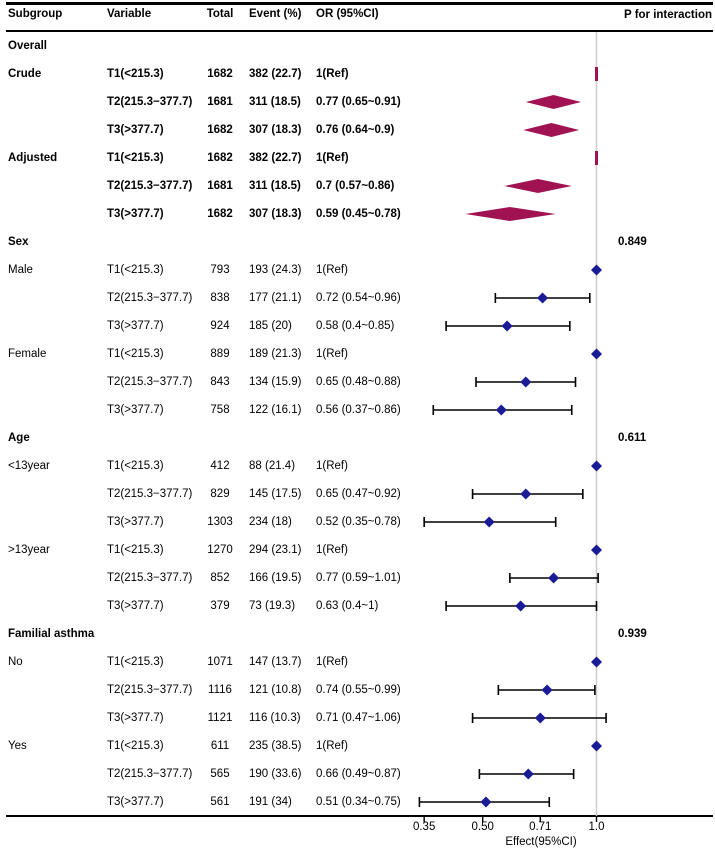  I want to click on cell-event: 73 (19.3), so click(272, 606).